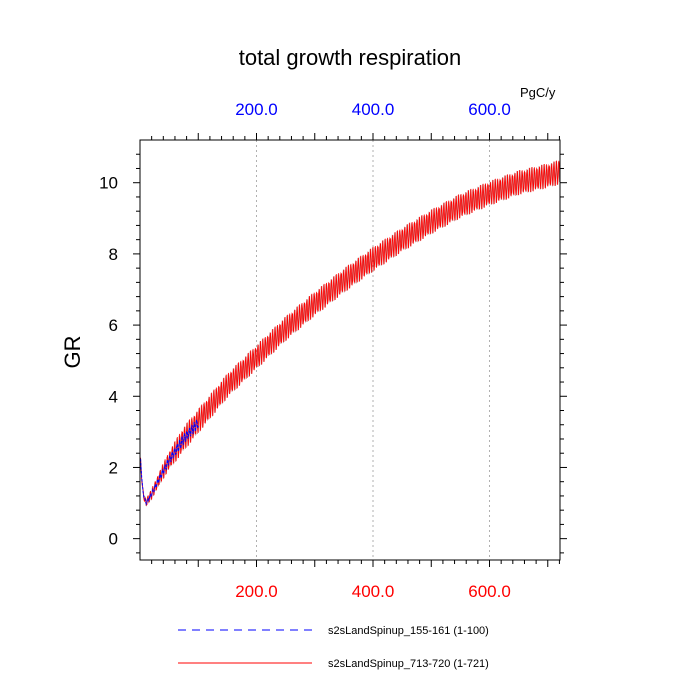 The width and height of the screenshot is (700, 700). I want to click on x-tick-label-bottom: 400.0, so click(373, 591).